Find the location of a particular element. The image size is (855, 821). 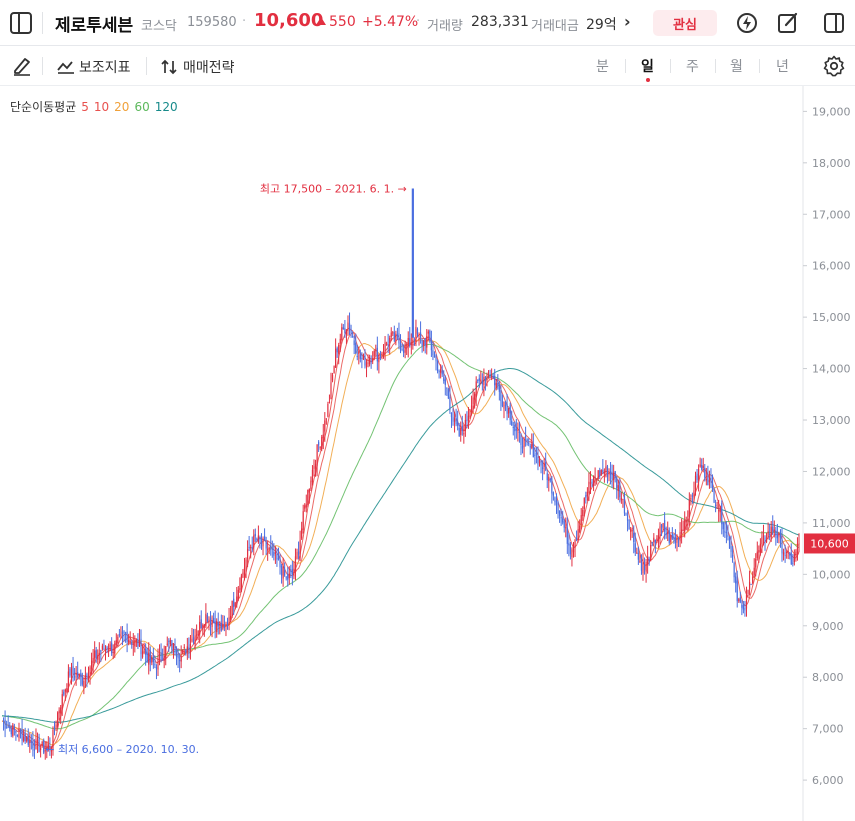

strategy-button: 매매전략 is located at coordinates (198, 67).